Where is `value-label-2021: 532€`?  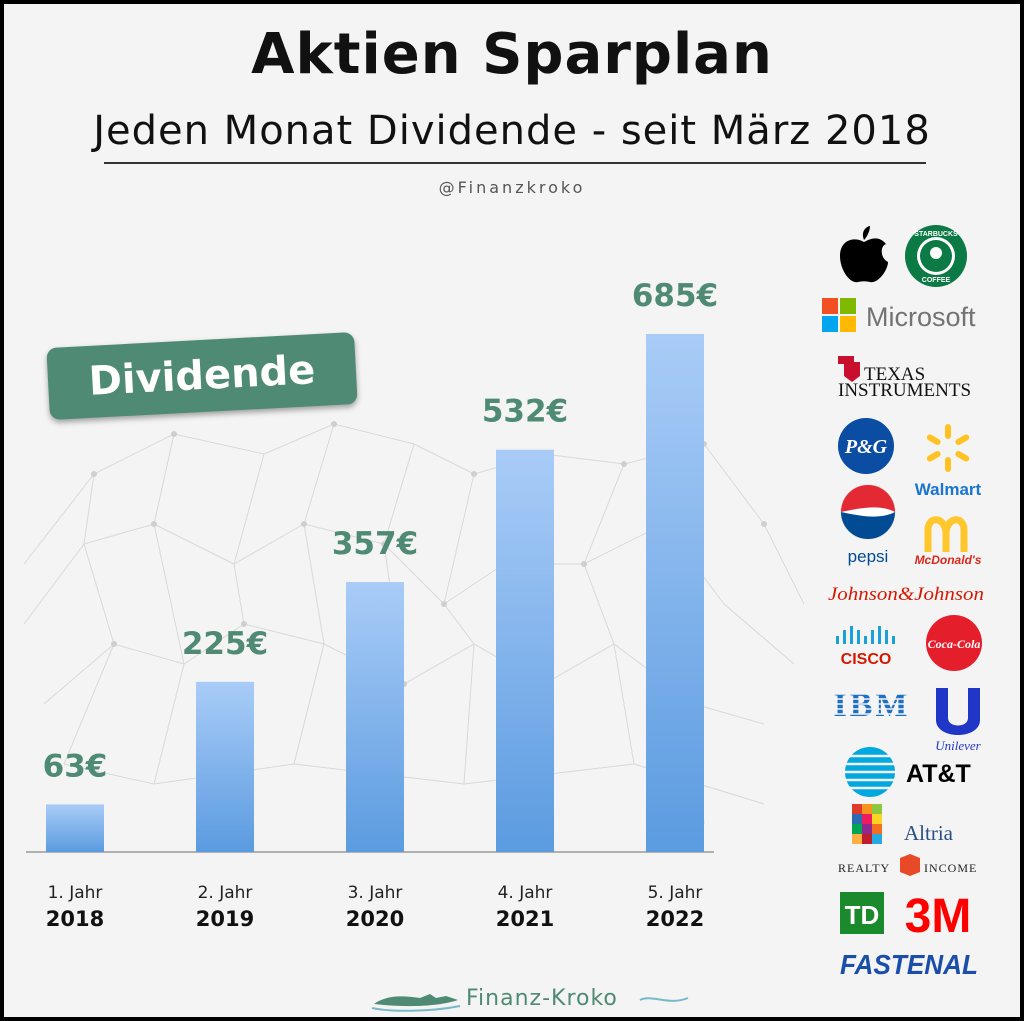 value-label-2021: 532€ is located at coordinates (525, 412).